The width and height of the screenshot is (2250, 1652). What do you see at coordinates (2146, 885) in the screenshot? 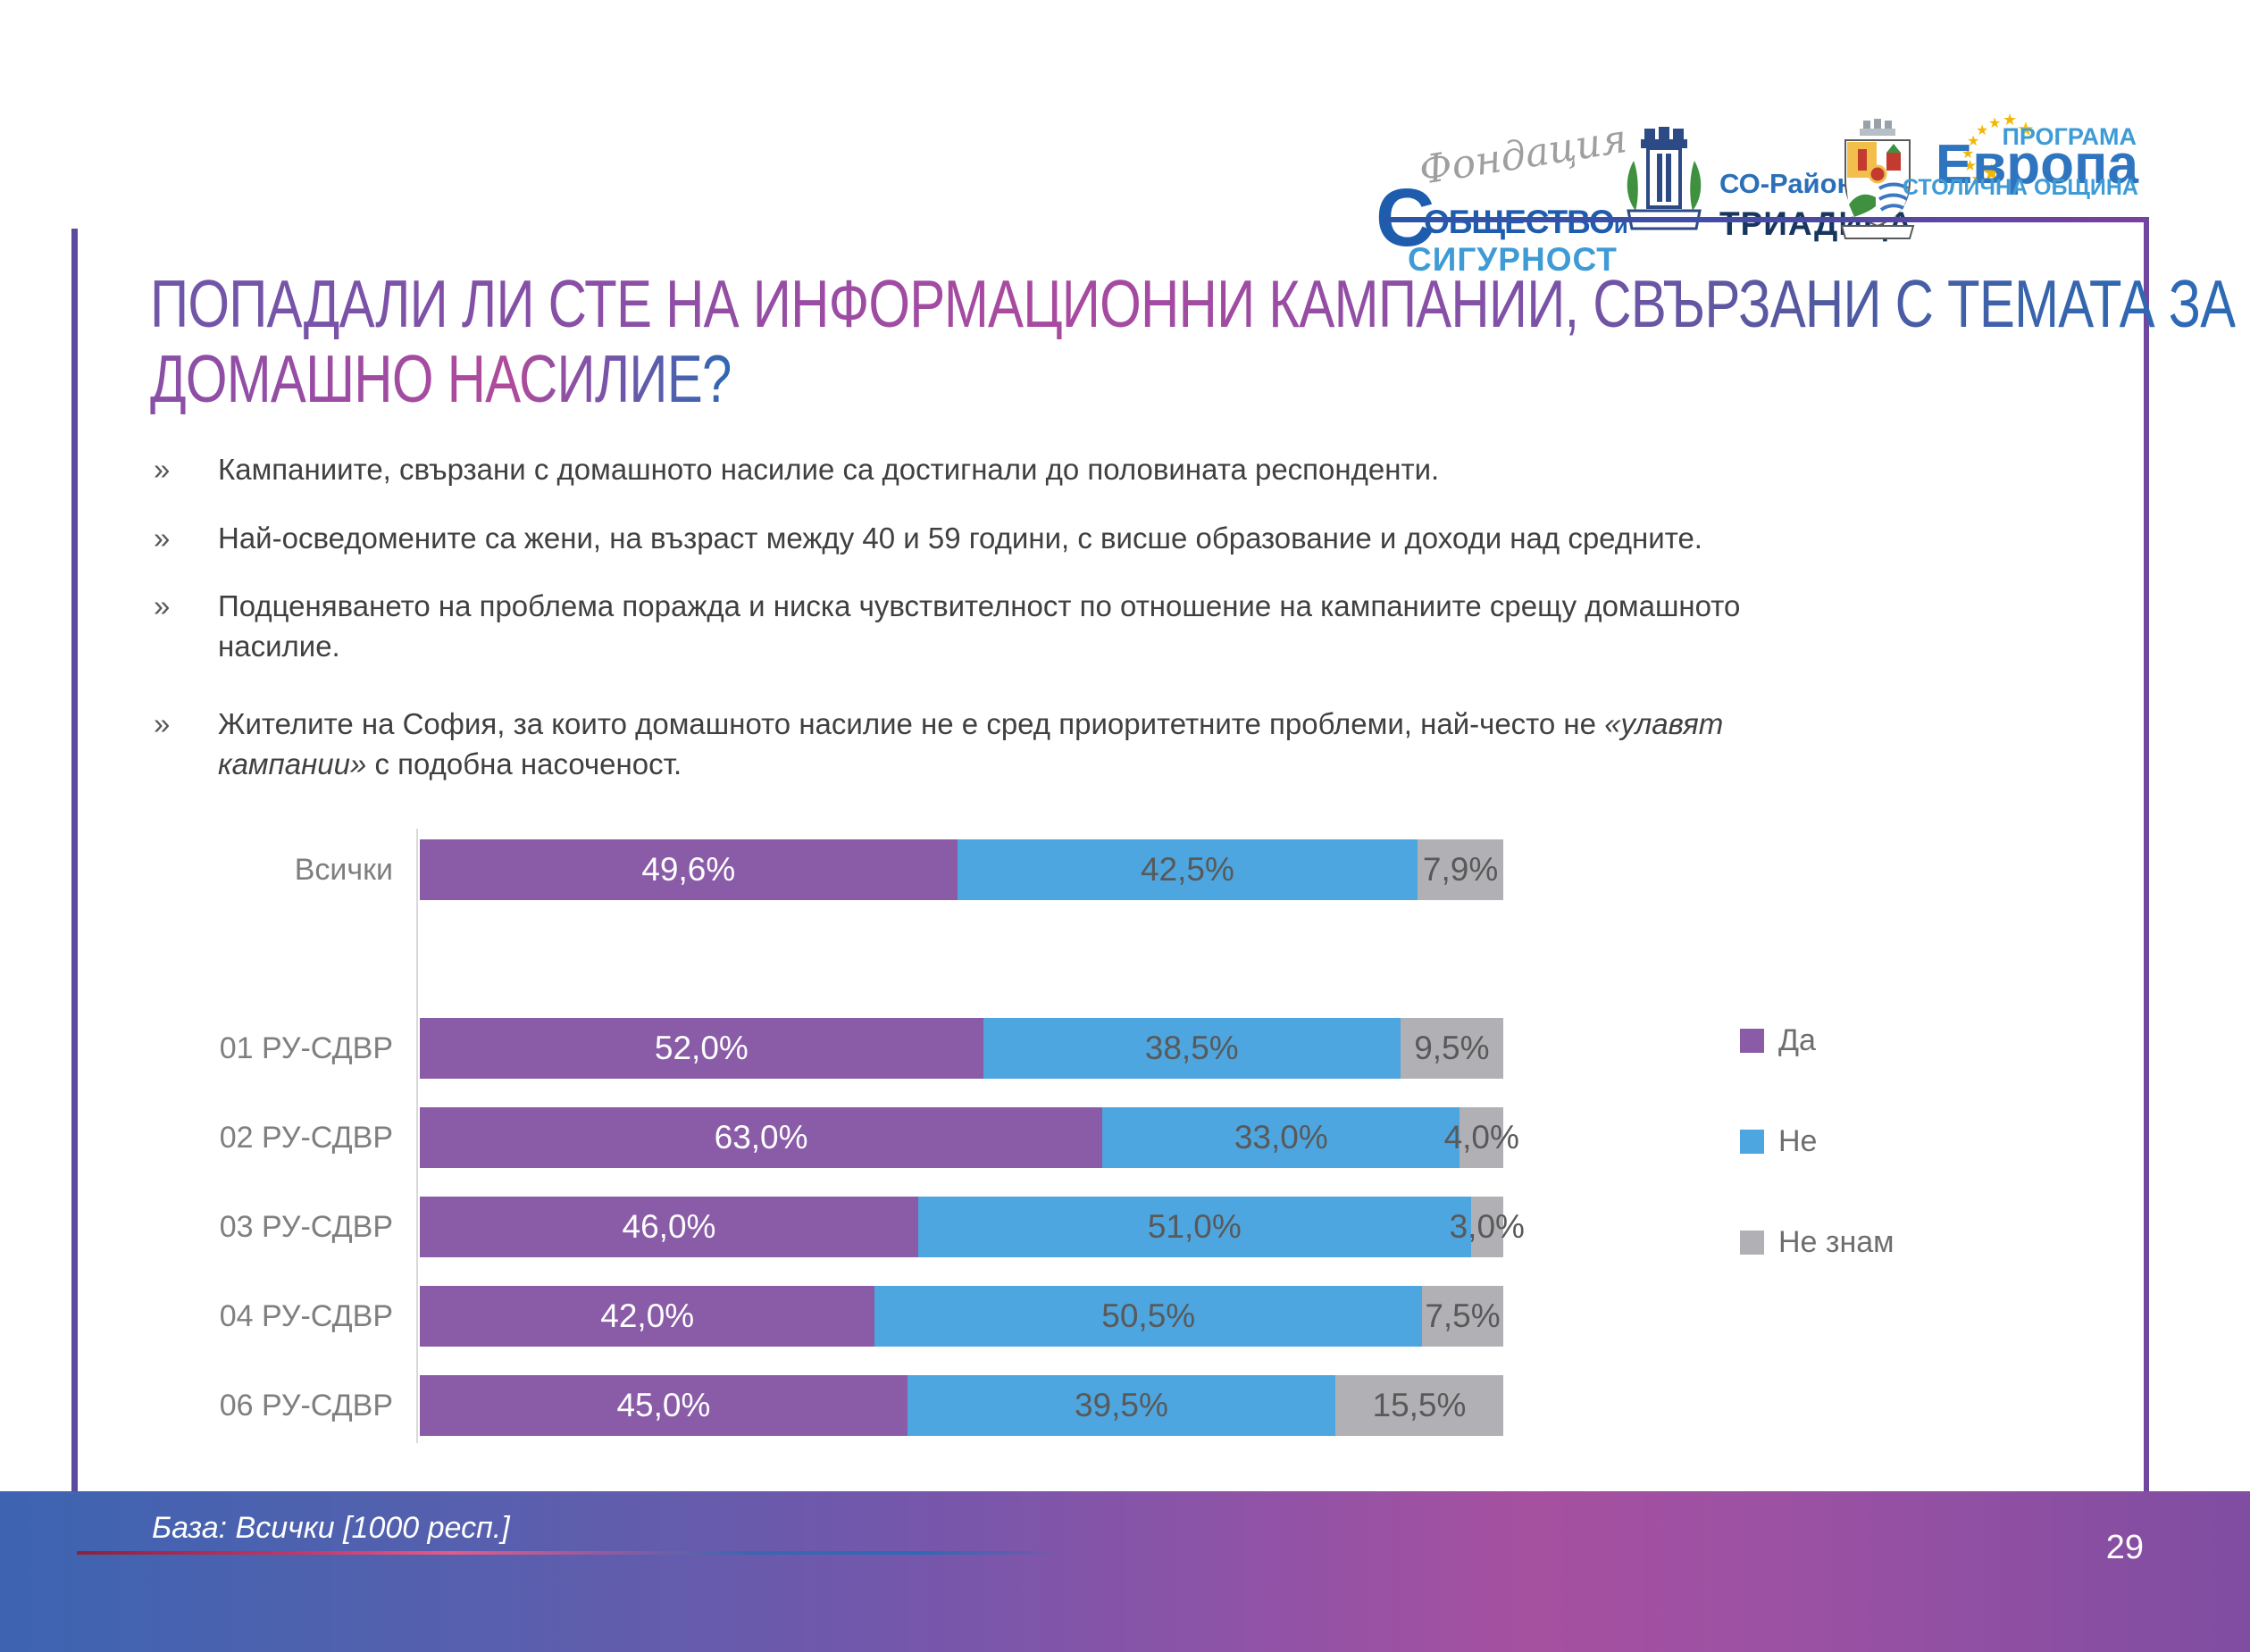
I see `right-border-line` at bounding box center [2146, 885].